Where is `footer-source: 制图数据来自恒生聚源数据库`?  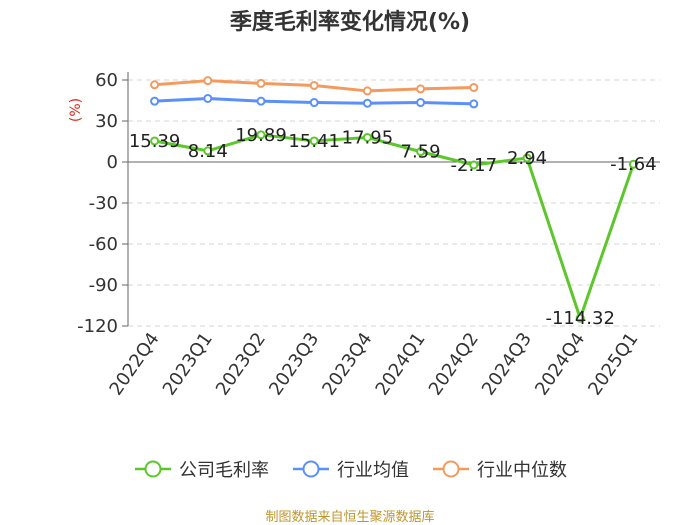 footer-source: 制图数据来自恒生聚源数据库 is located at coordinates (350, 517).